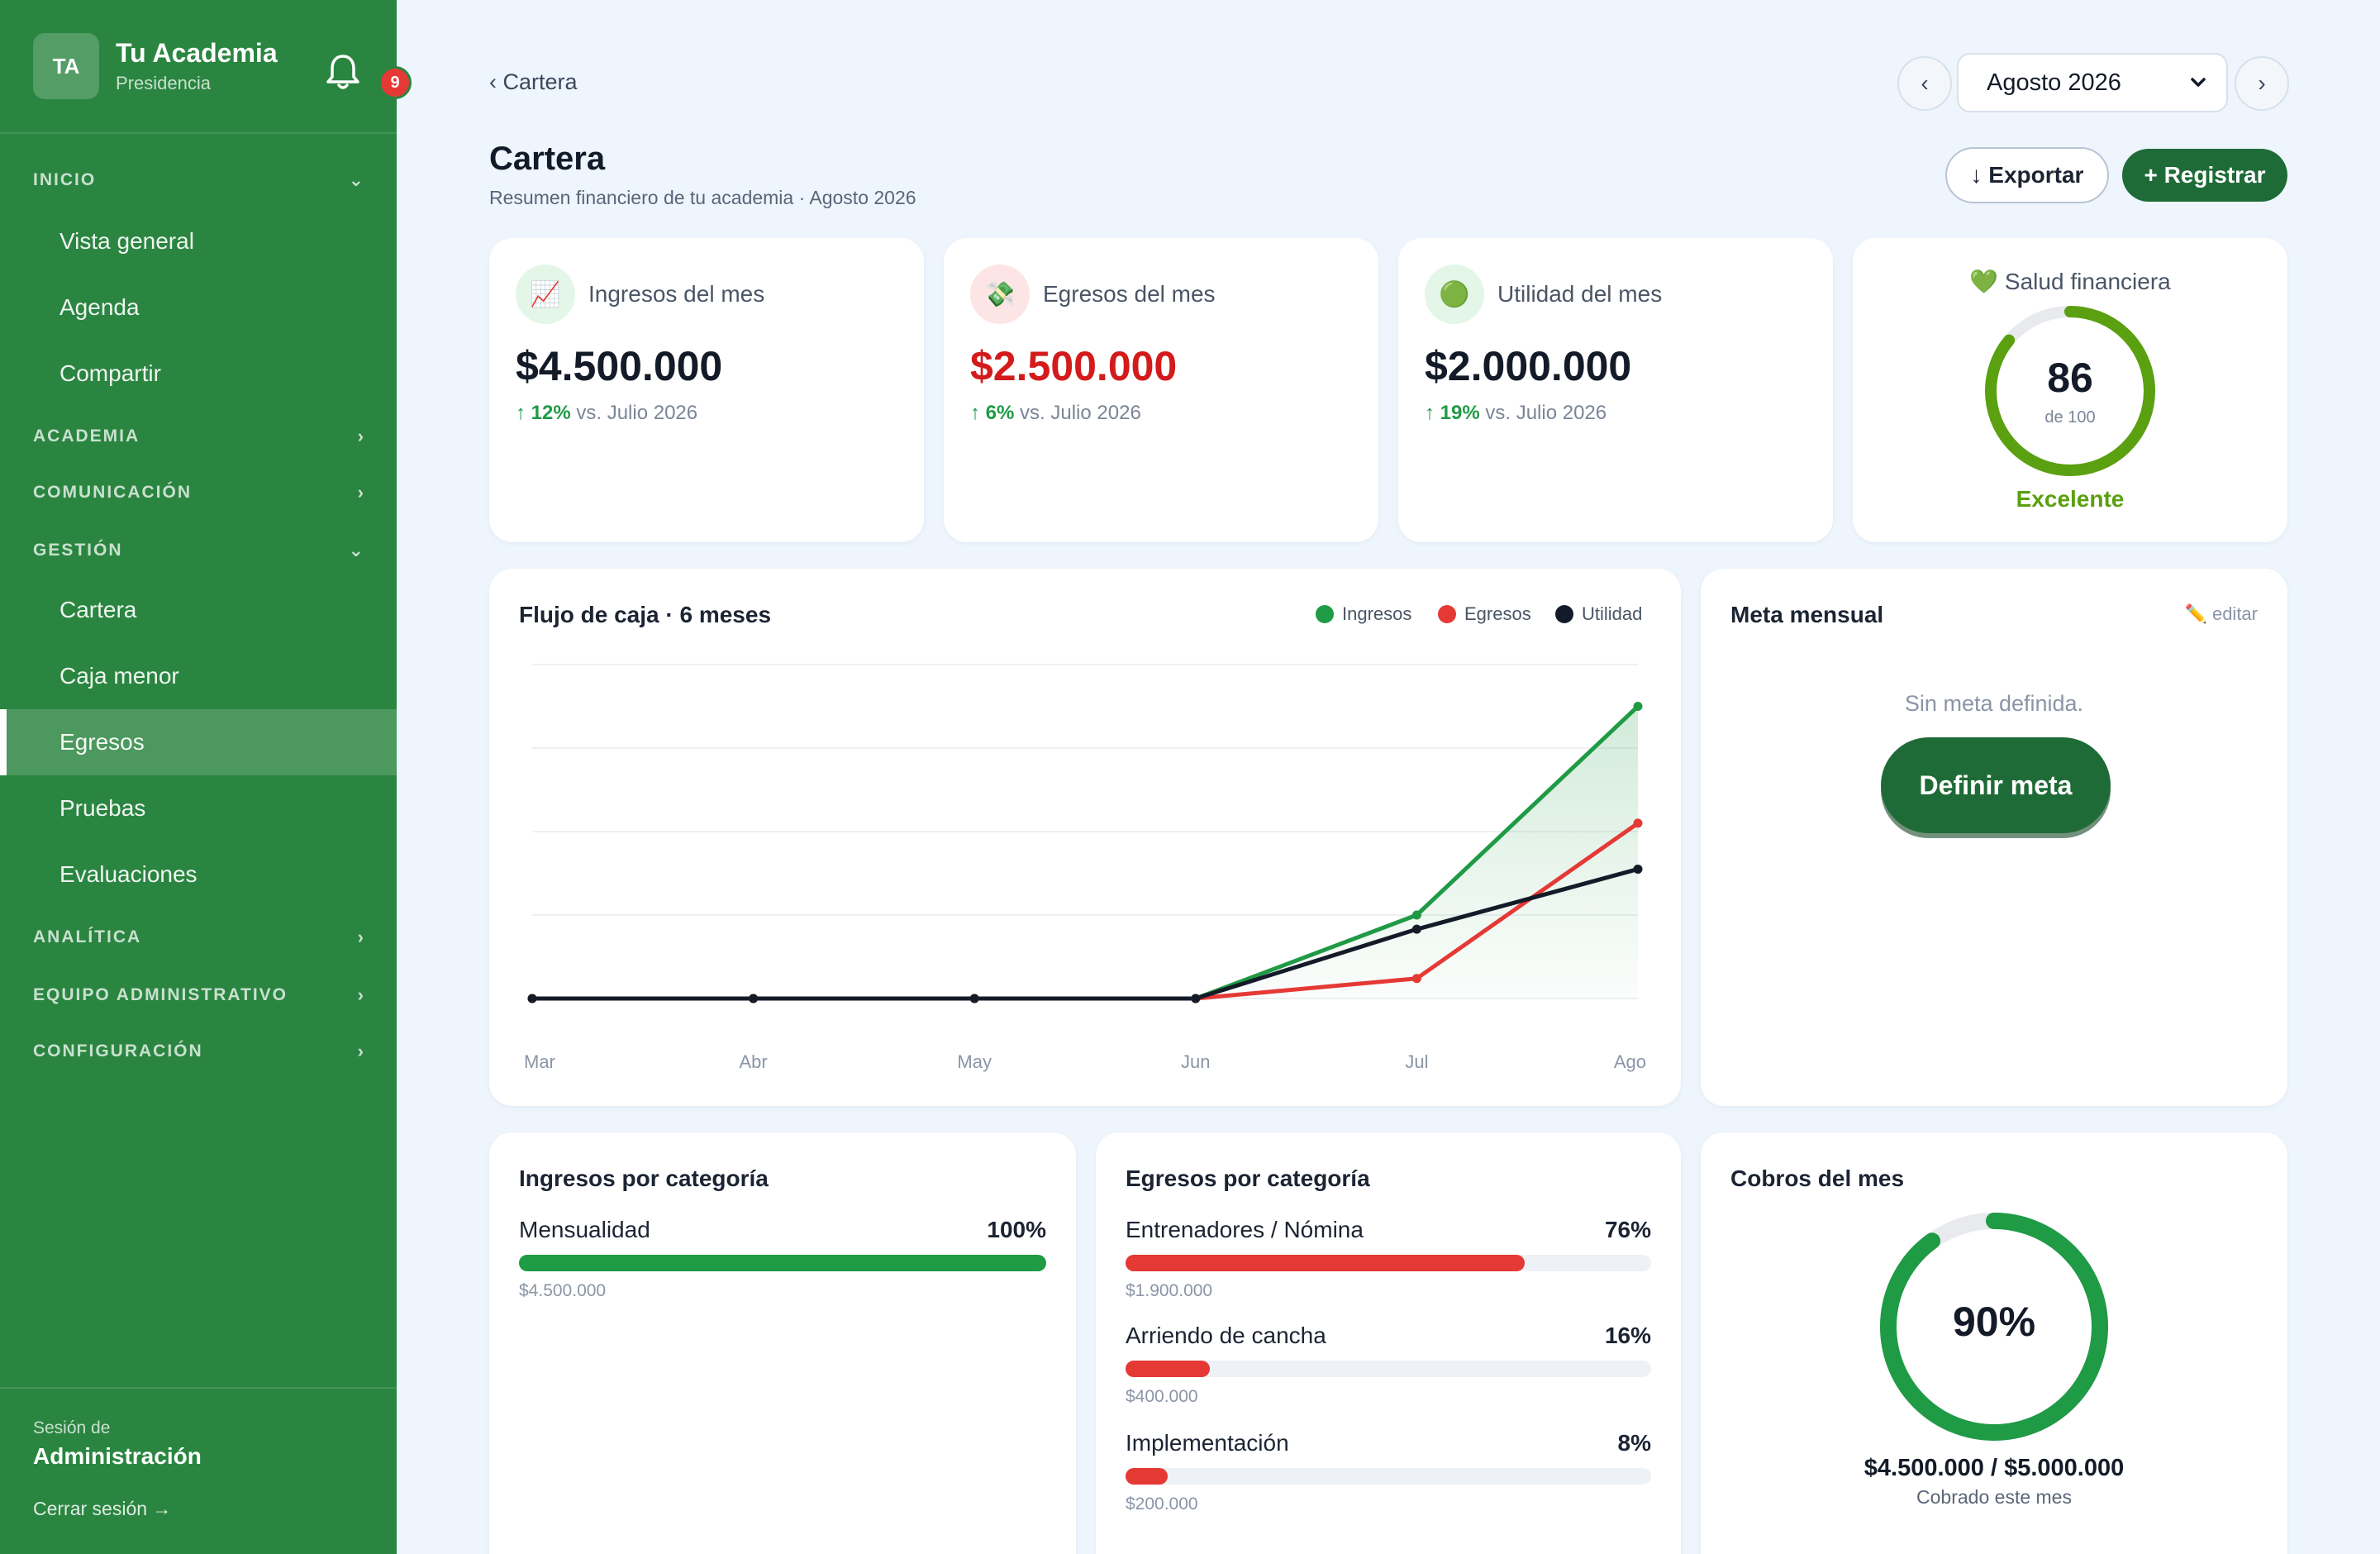  What do you see at coordinates (102, 1508) in the screenshot?
I see `logout-link: Cerrar sesión →` at bounding box center [102, 1508].